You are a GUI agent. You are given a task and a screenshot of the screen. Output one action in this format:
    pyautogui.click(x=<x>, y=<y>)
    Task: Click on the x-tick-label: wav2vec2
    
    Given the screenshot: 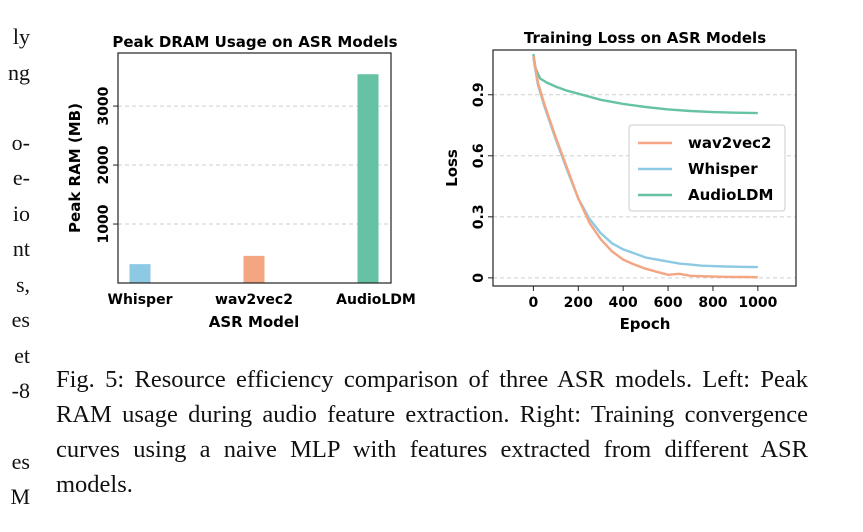 What is the action you would take?
    pyautogui.click(x=254, y=300)
    